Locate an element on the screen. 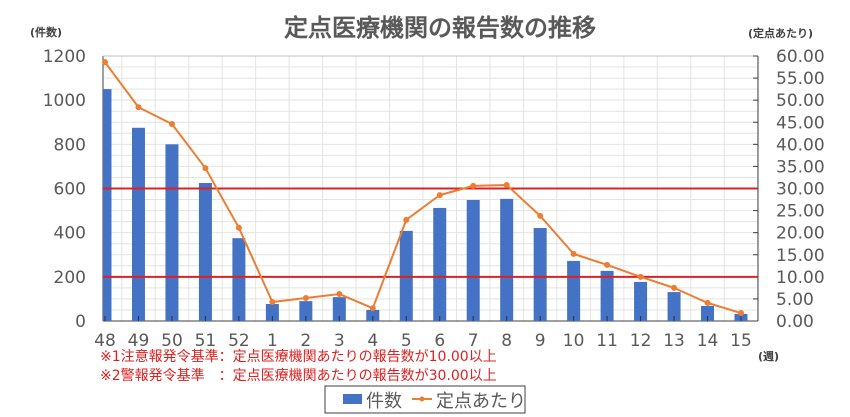 The height and width of the screenshot is (417, 850). chart-title: 定点医療機関の報告数の推移 is located at coordinates (440, 28).